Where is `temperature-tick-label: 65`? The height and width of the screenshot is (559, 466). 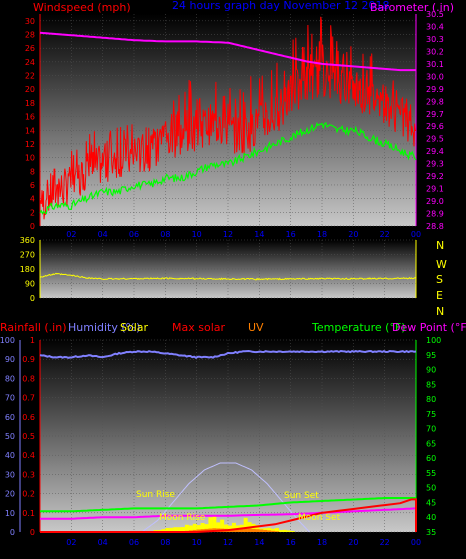
temperature-tick-label: 65 is located at coordinates (431, 443).